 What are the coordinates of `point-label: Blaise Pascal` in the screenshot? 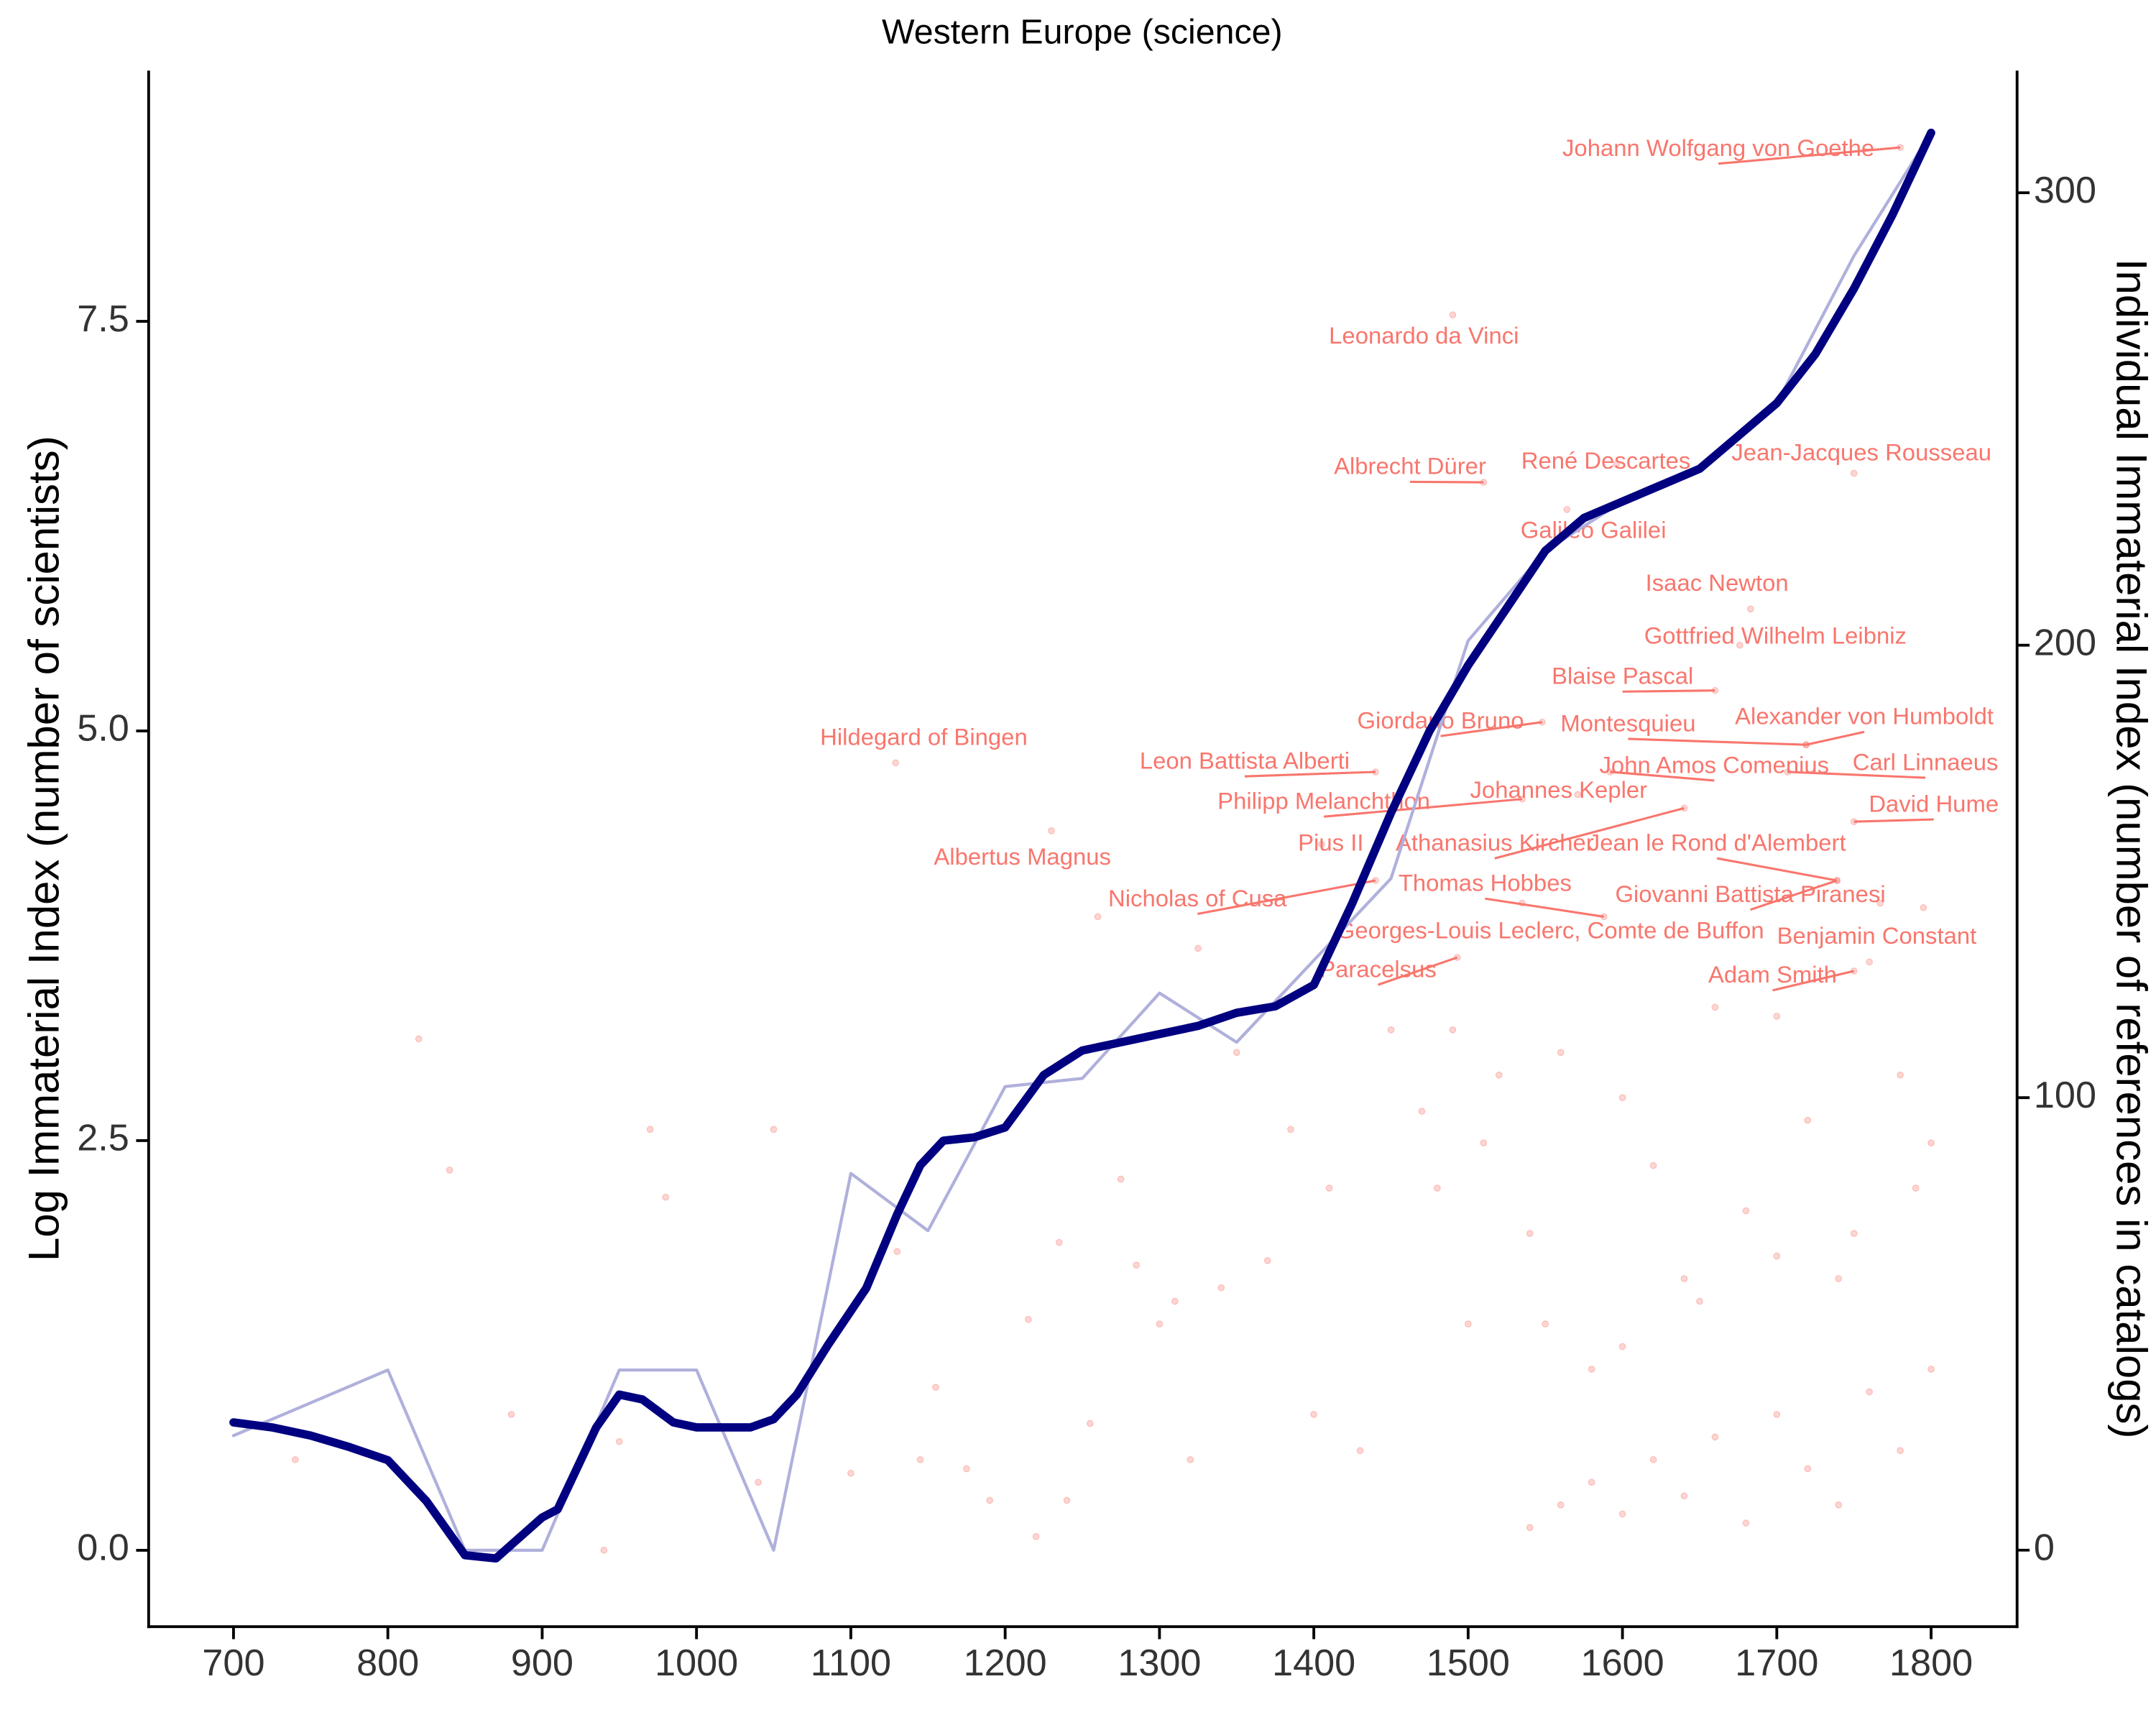 It's located at (1623, 676).